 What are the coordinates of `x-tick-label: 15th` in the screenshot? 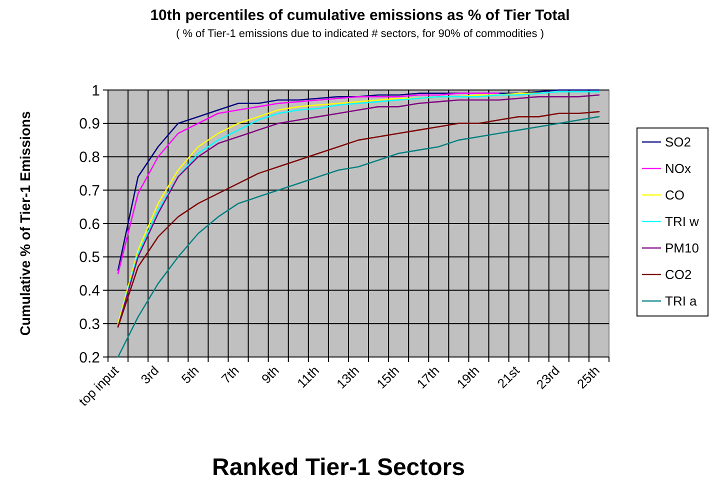 It's located at (388, 377).